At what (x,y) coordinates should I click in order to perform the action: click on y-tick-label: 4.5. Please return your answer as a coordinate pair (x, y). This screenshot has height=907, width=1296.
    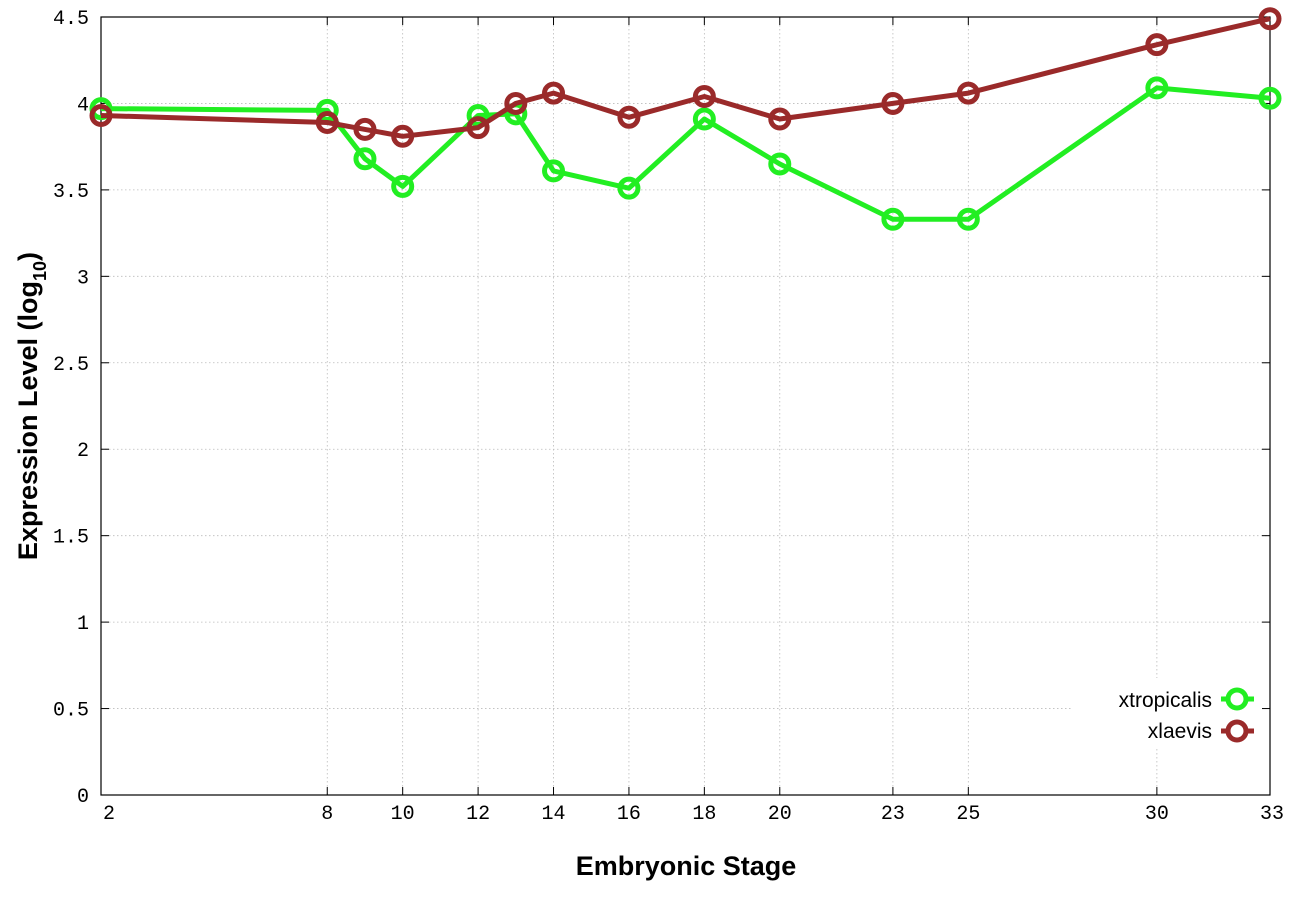
    Looking at the image, I should click on (71, 19).